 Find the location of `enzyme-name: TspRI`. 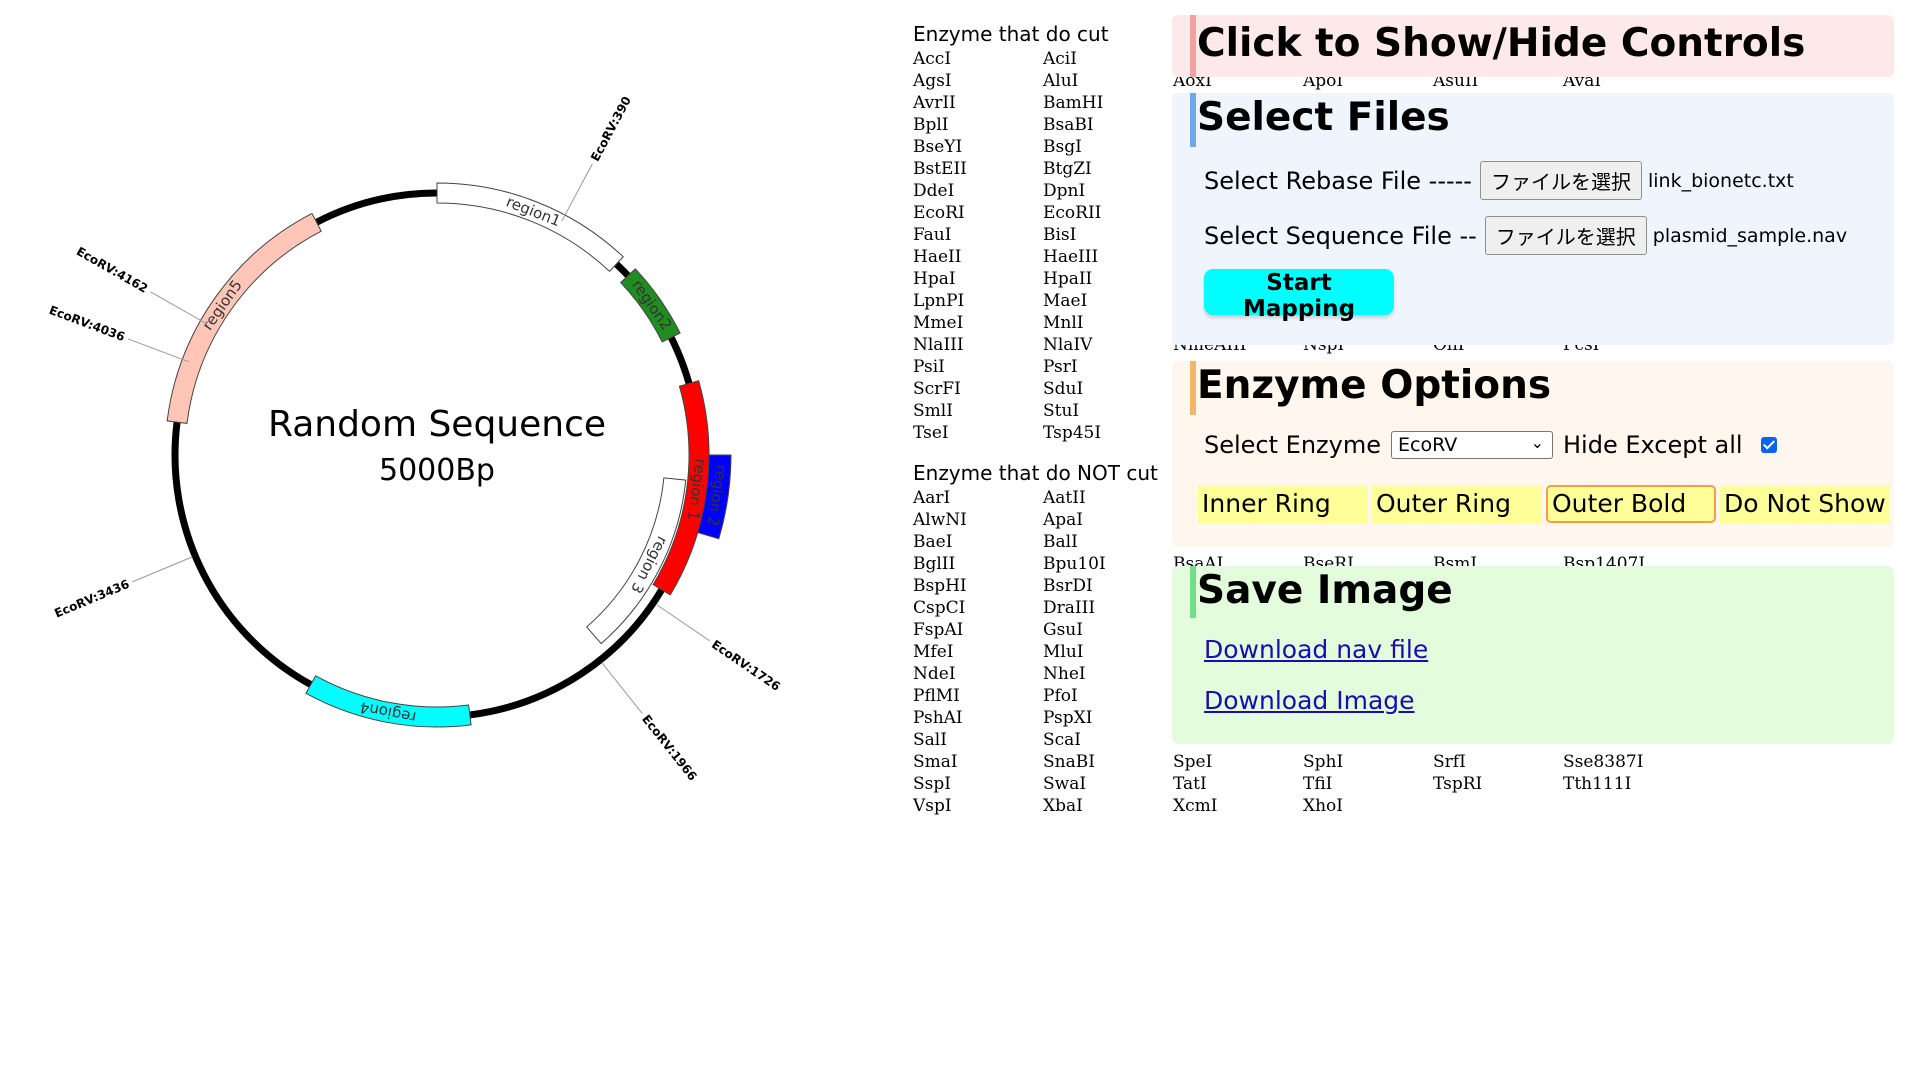

enzyme-name: TspRI is located at coordinates (1458, 784).